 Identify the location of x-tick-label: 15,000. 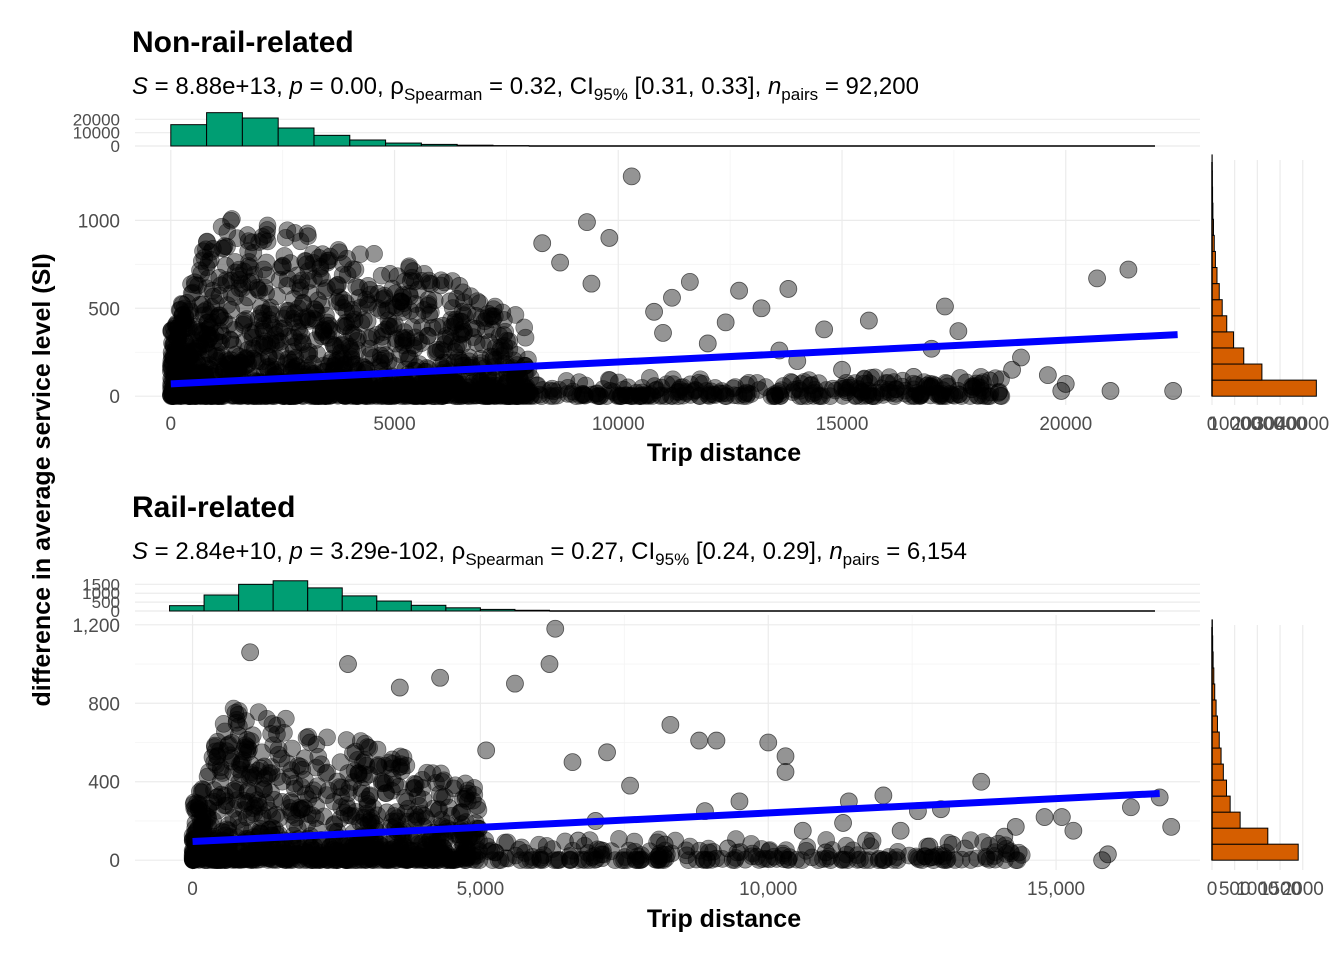
(1056, 889).